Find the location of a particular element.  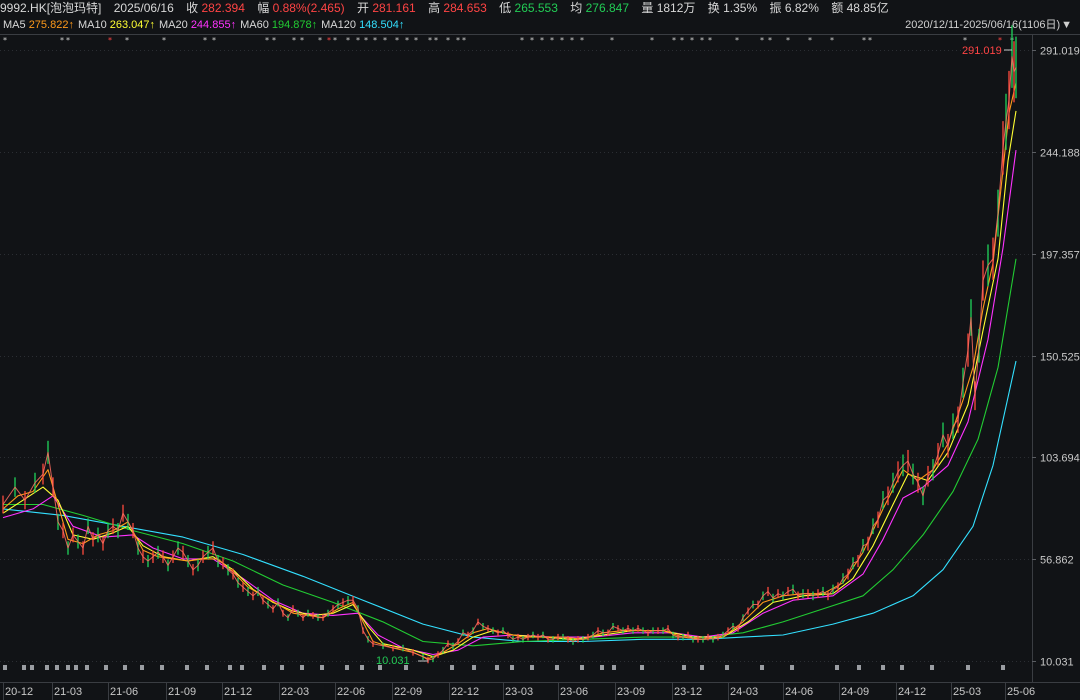

ma-legend-value: 148.504↑ is located at coordinates (382, 25).